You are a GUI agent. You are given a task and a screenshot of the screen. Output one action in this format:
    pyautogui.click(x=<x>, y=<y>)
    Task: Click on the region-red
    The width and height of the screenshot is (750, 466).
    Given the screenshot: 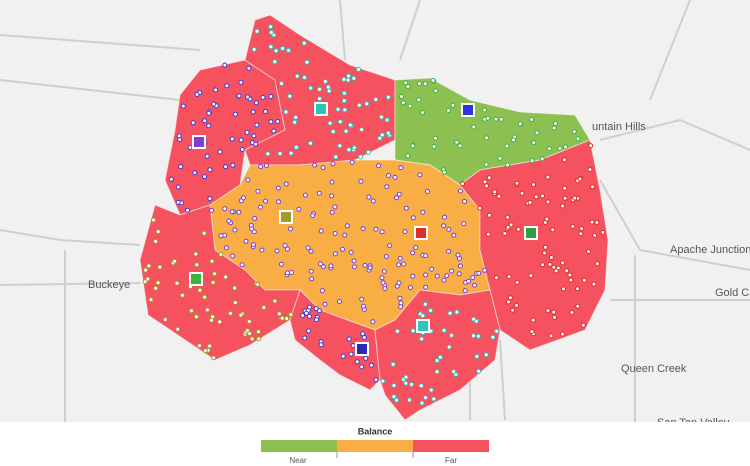 What is the action you would take?
    pyautogui.click(x=437, y=355)
    